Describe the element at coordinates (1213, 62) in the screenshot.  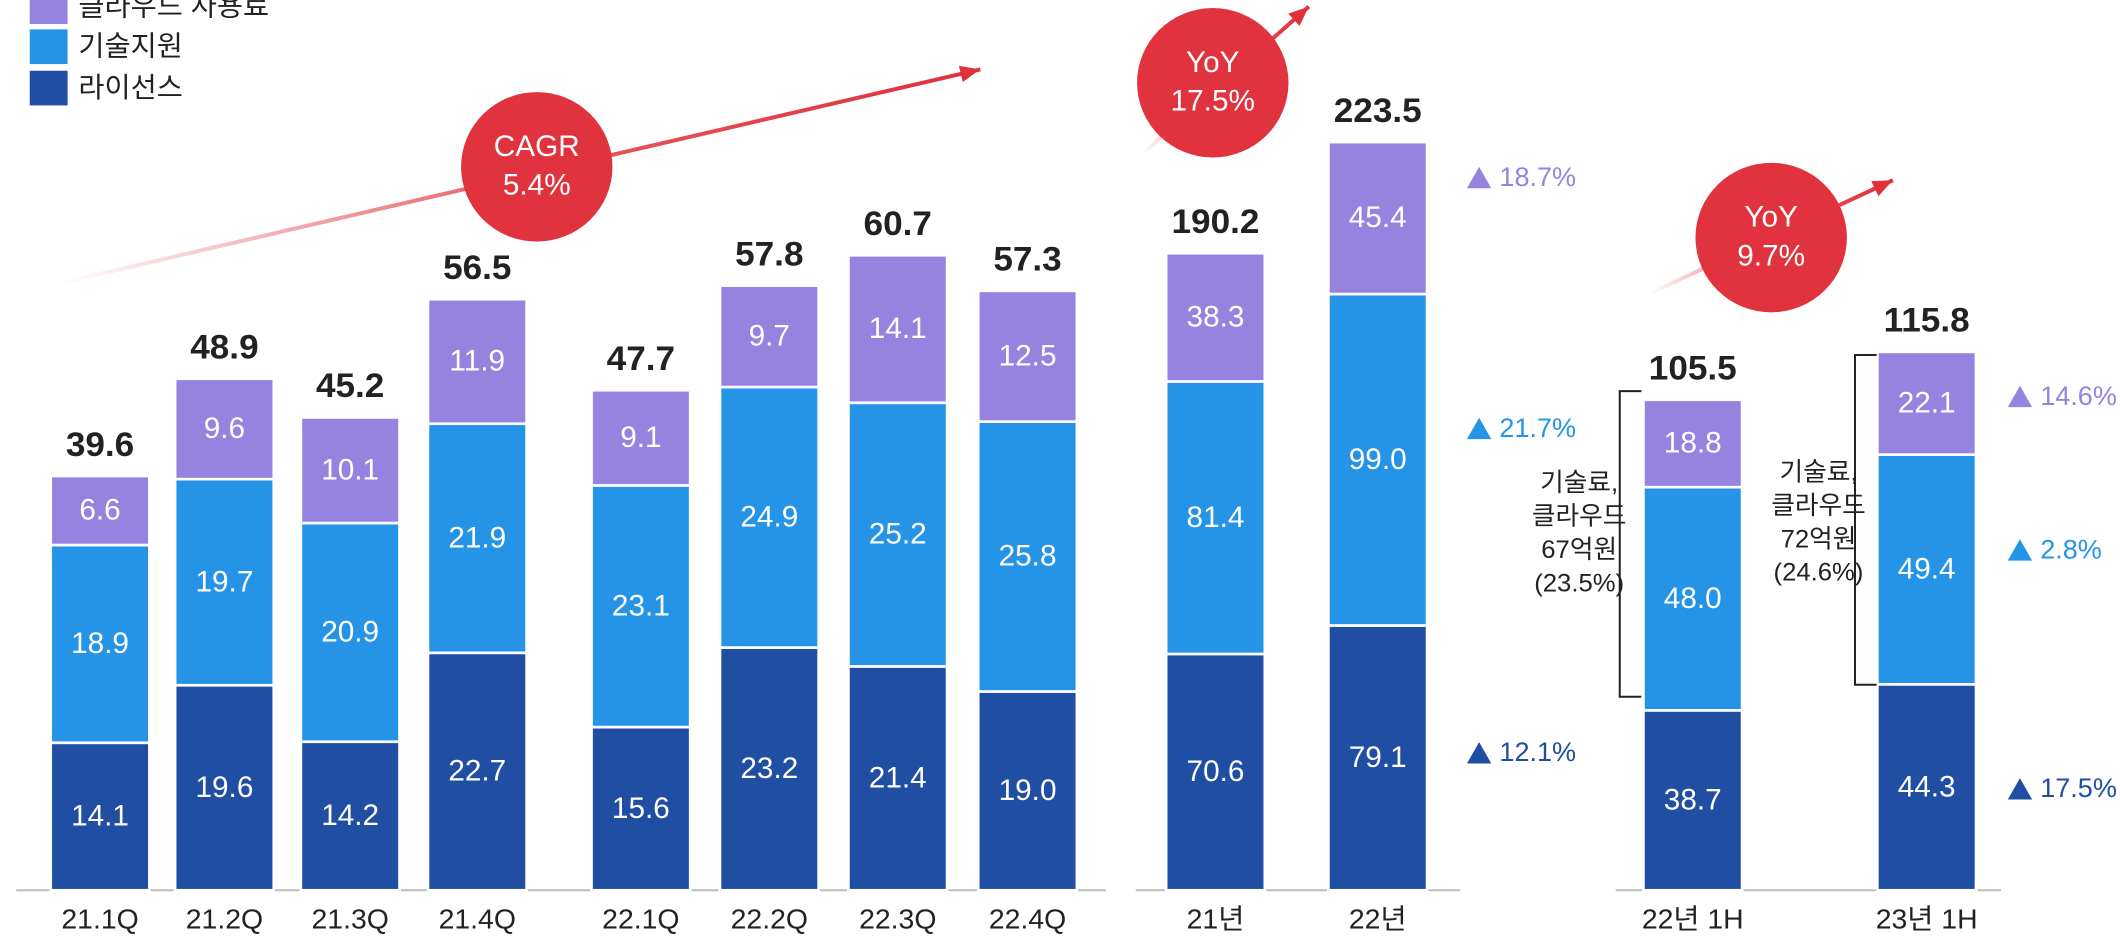
I see `annotation-text: YoY` at that location.